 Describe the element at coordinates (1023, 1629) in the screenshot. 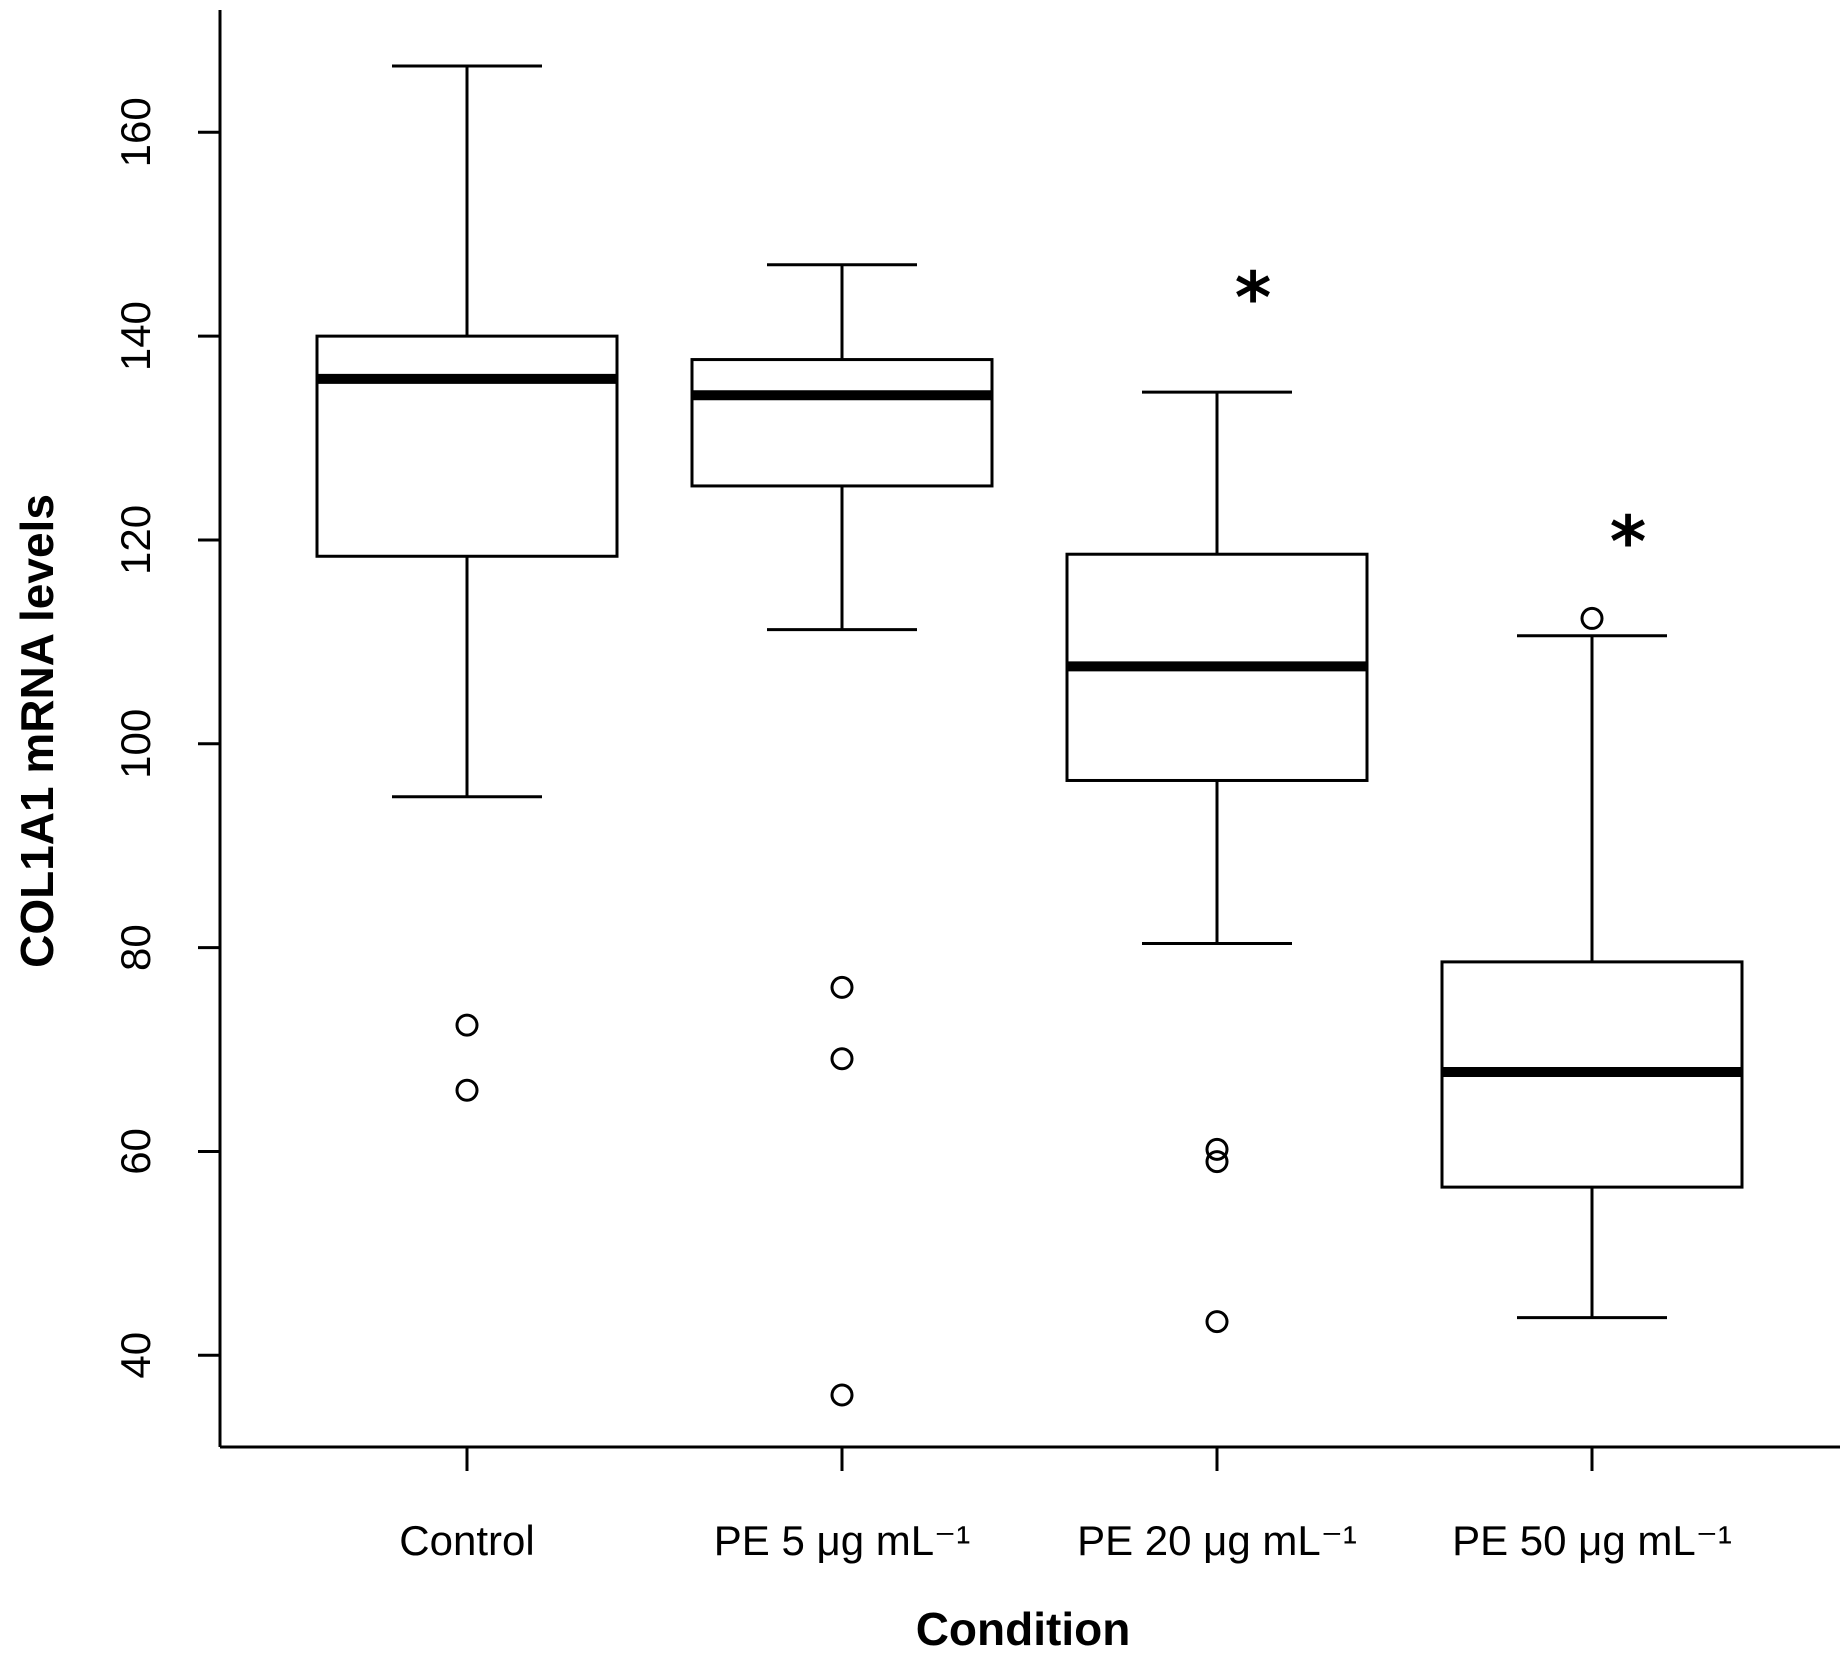

I see `x-axis-title: Condition` at that location.